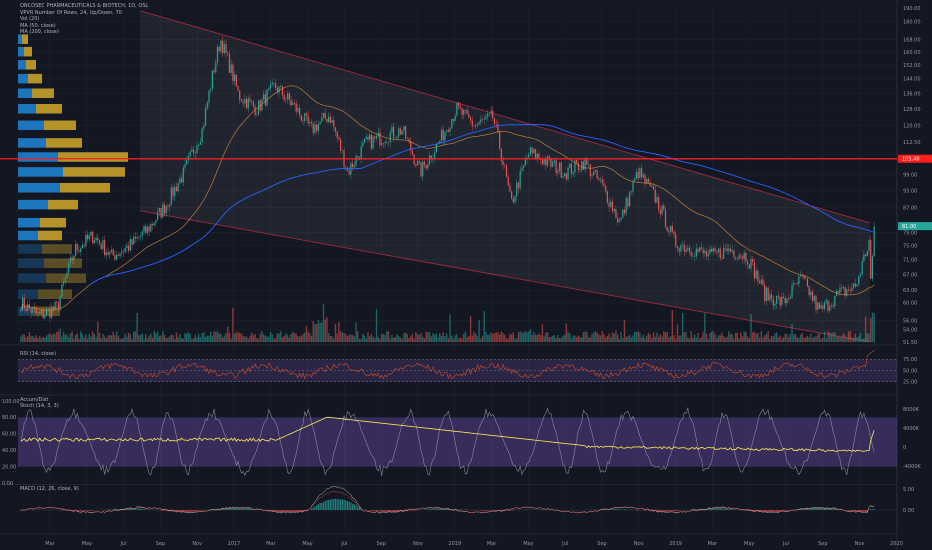 This screenshot has height=550, width=932. I want to click on macd-tick-label: 5.00, so click(908, 490).